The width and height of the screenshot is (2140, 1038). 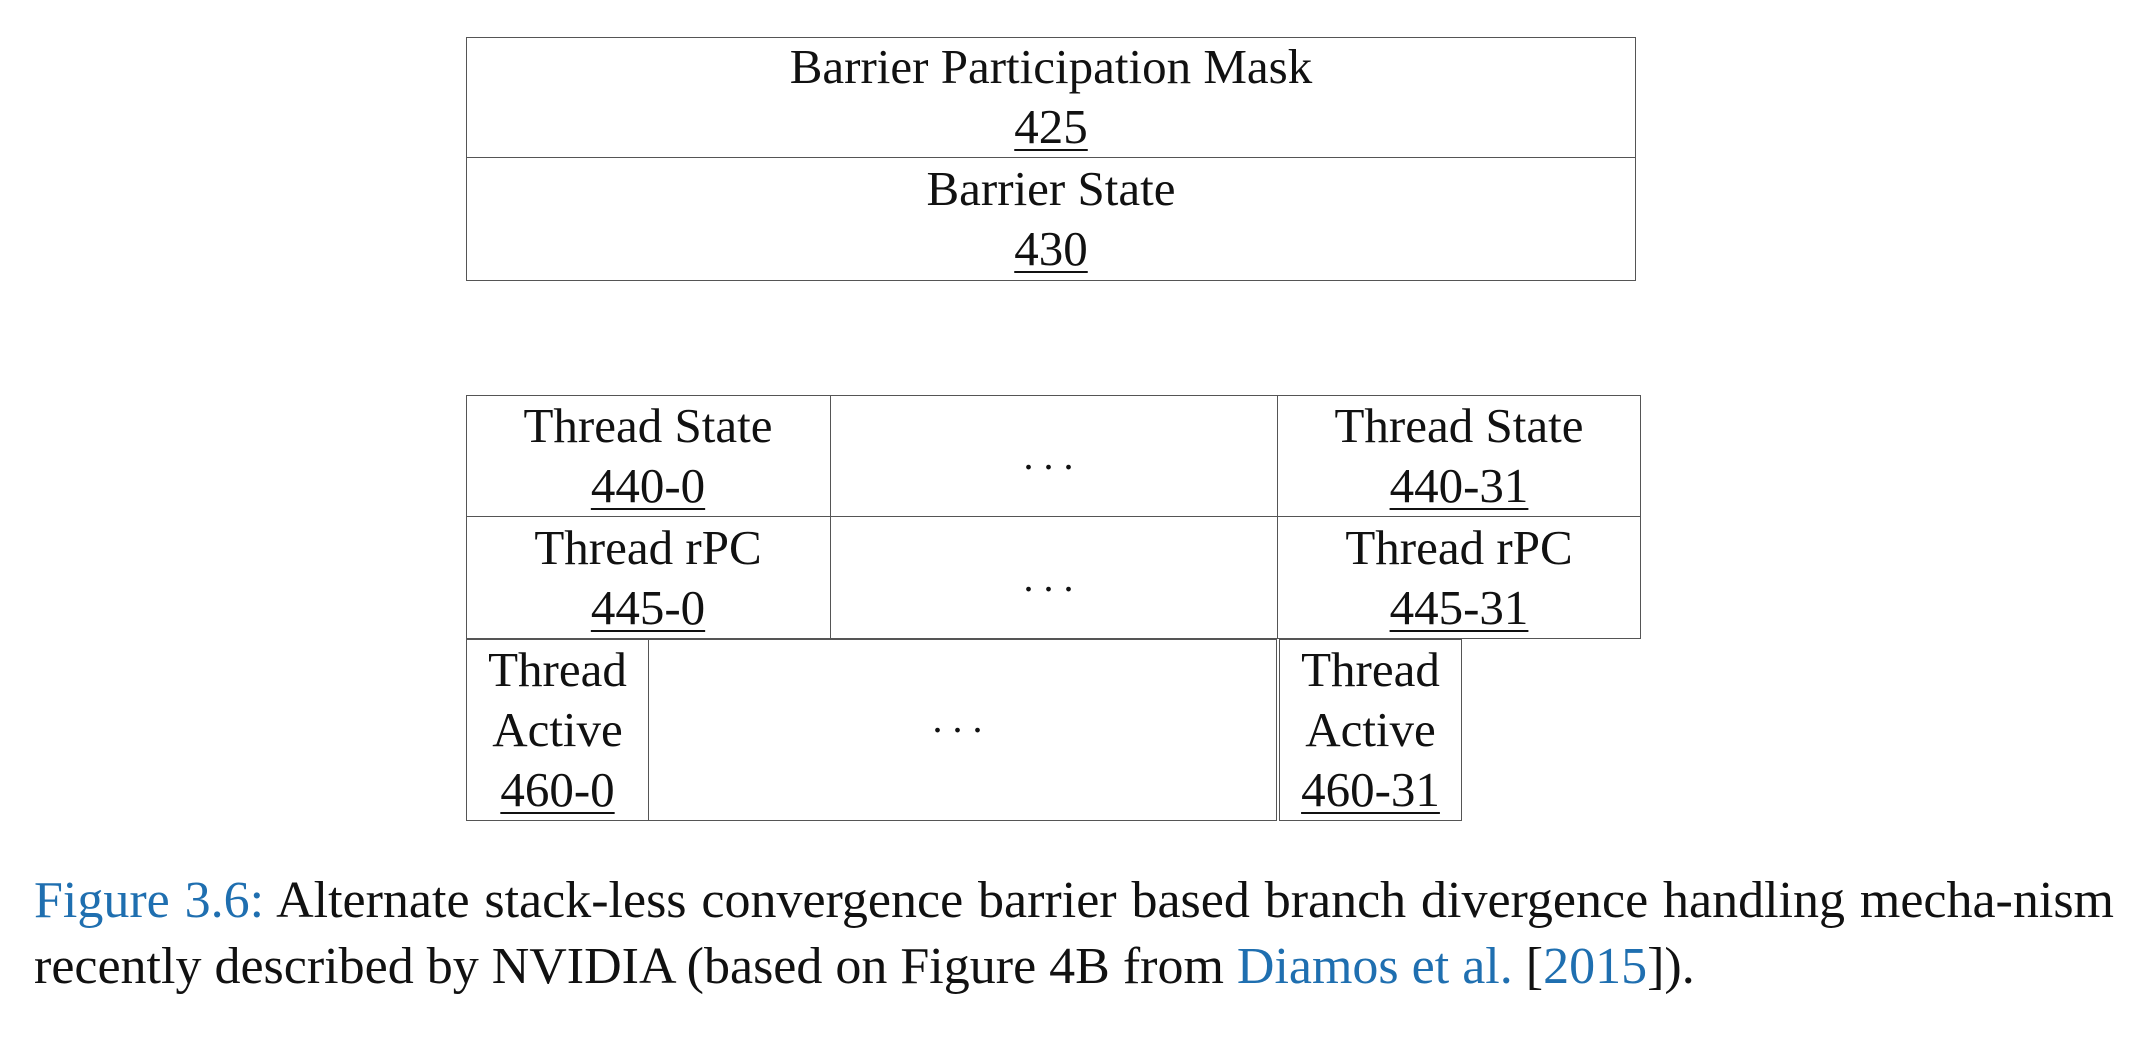 What do you see at coordinates (1595, 966) in the screenshot?
I see `citation-year-link: 2015` at bounding box center [1595, 966].